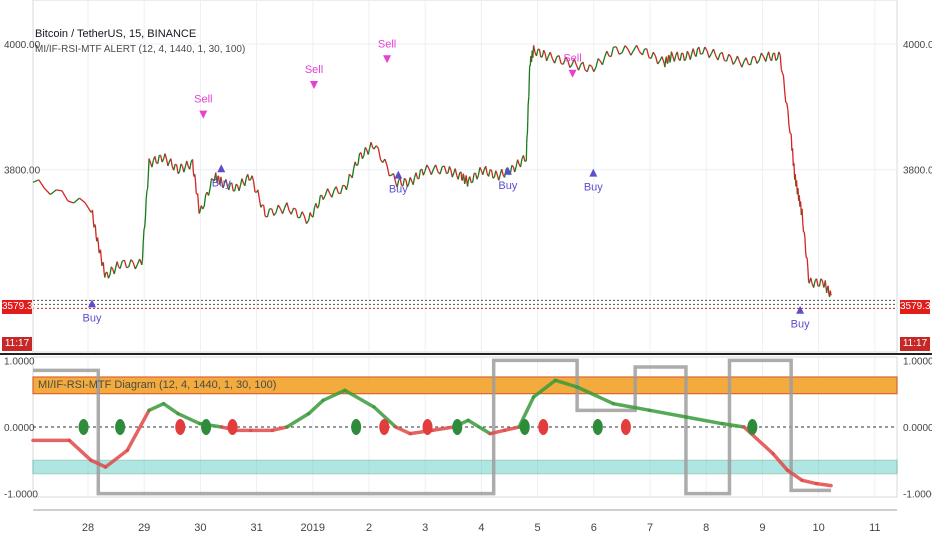  I want to click on sell-label: Sell, so click(203, 100).